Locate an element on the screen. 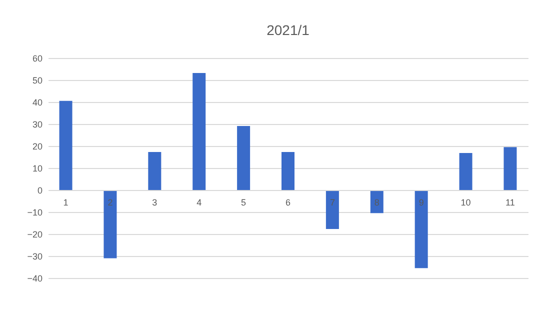 The width and height of the screenshot is (557, 323). x-tick-label: 3 is located at coordinates (155, 203).